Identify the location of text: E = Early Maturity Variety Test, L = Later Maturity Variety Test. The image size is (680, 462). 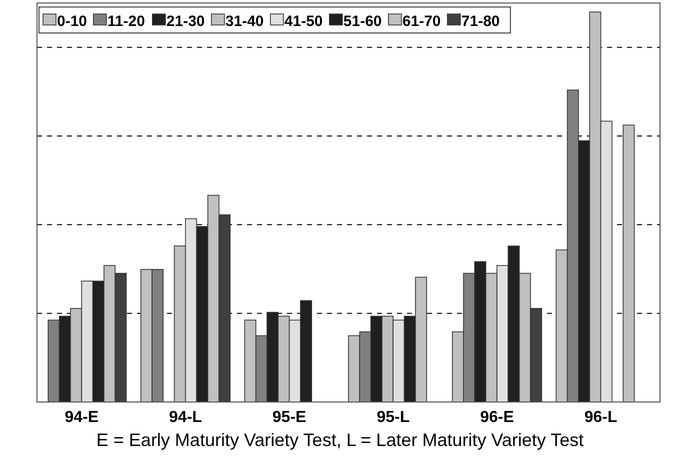
(340, 440).